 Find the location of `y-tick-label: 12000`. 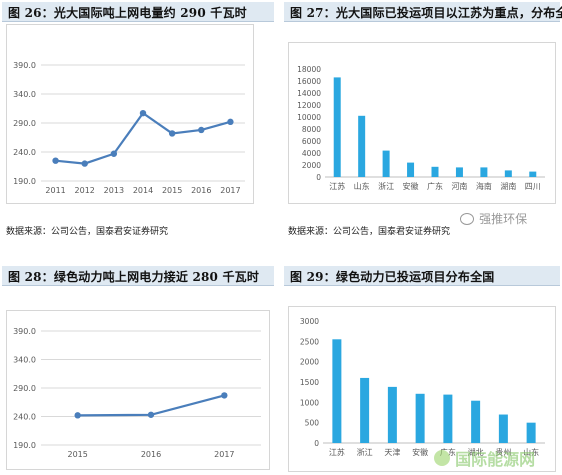

y-tick-label: 12000 is located at coordinates (309, 105).